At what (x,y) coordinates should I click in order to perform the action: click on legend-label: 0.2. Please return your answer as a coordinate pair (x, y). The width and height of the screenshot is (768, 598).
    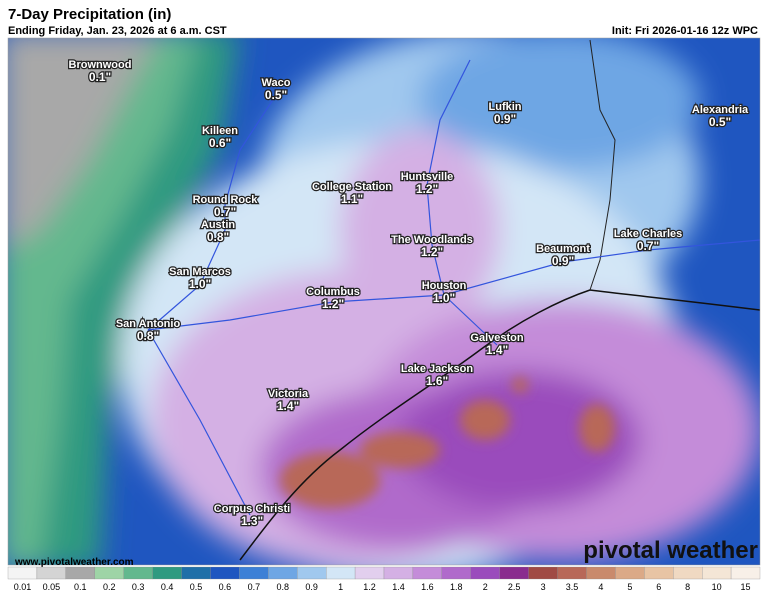
    Looking at the image, I should click on (109, 587).